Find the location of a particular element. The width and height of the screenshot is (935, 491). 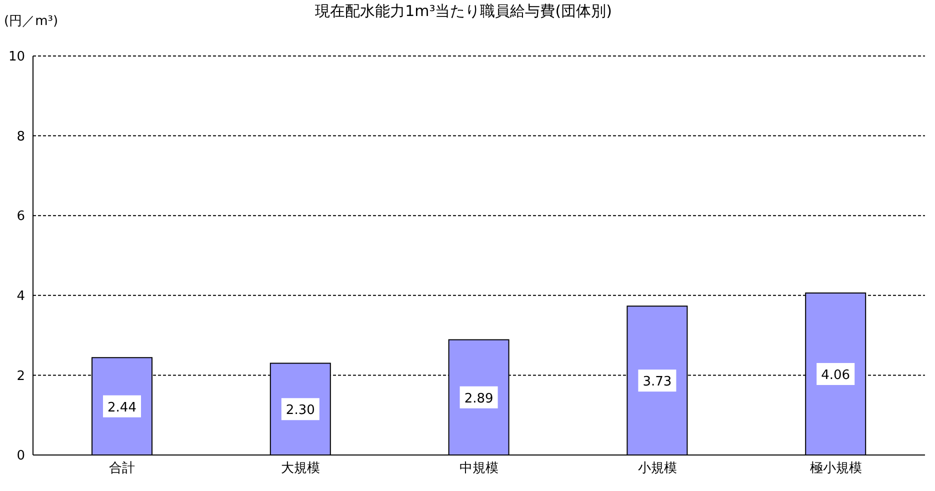

x-tick-label: 小規模 is located at coordinates (657, 468).